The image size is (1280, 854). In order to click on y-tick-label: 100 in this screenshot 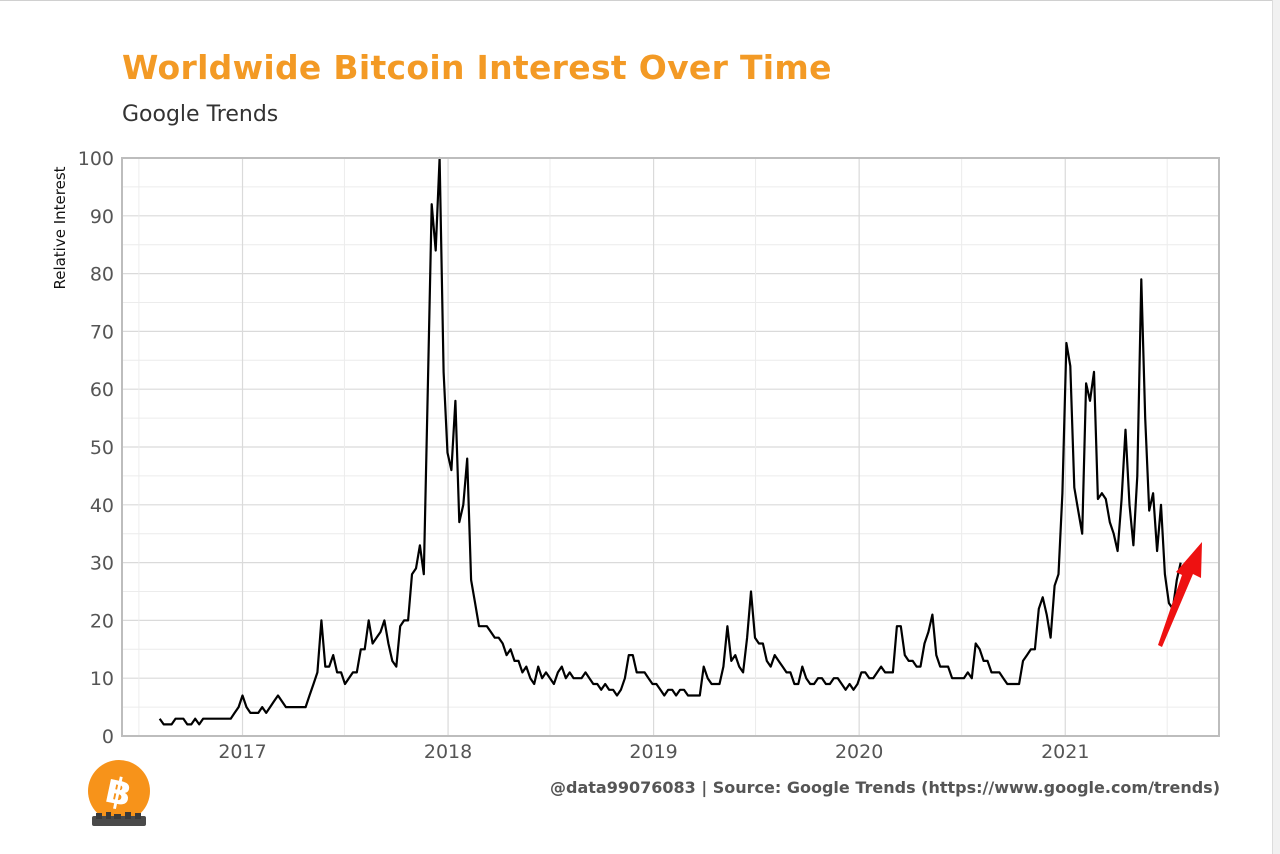, I will do `click(96, 159)`.